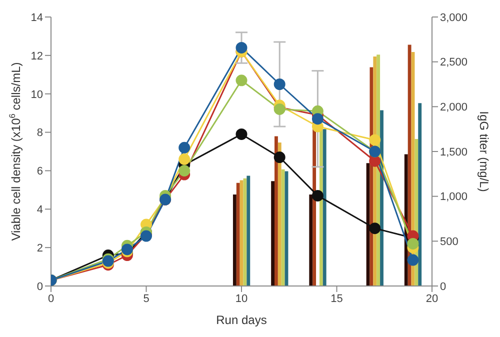 This screenshot has width=500, height=337. I want to click on y-tick-label: 0, so click(39, 286).